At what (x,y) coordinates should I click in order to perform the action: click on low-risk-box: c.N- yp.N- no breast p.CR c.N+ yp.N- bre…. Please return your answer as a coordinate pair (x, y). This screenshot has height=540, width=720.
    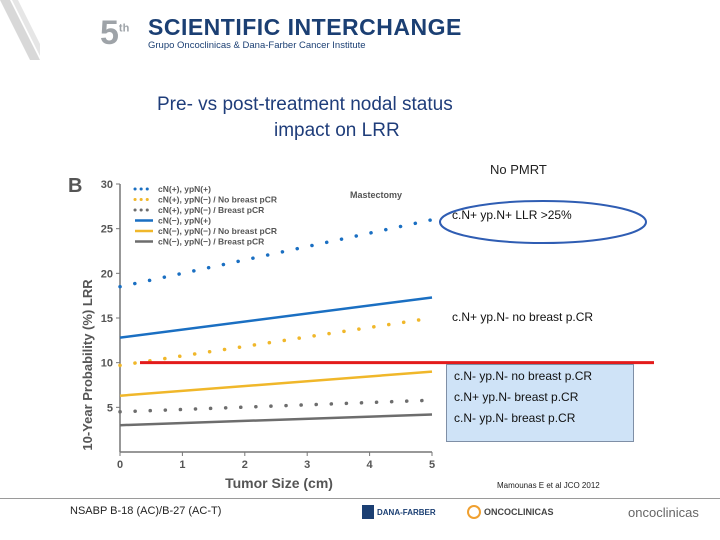
    Looking at the image, I should click on (540, 403).